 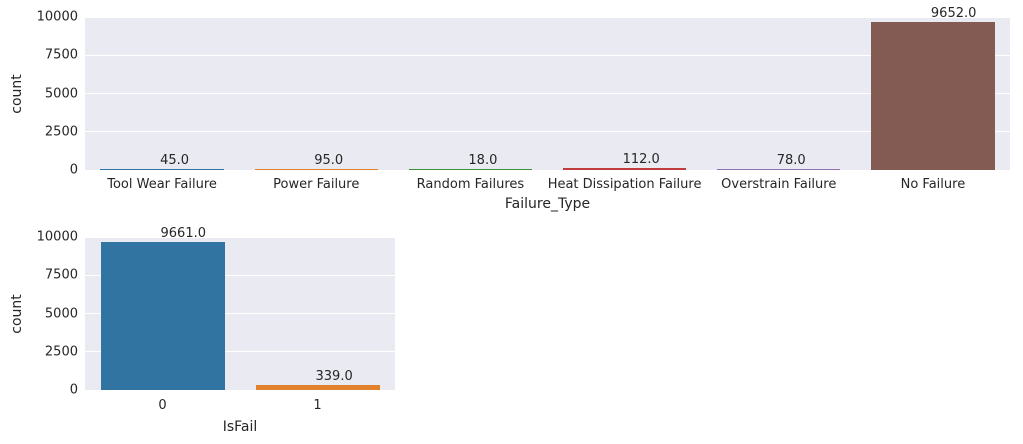 I want to click on x-tick-label: Tool Wear Failure, so click(x=162, y=184).